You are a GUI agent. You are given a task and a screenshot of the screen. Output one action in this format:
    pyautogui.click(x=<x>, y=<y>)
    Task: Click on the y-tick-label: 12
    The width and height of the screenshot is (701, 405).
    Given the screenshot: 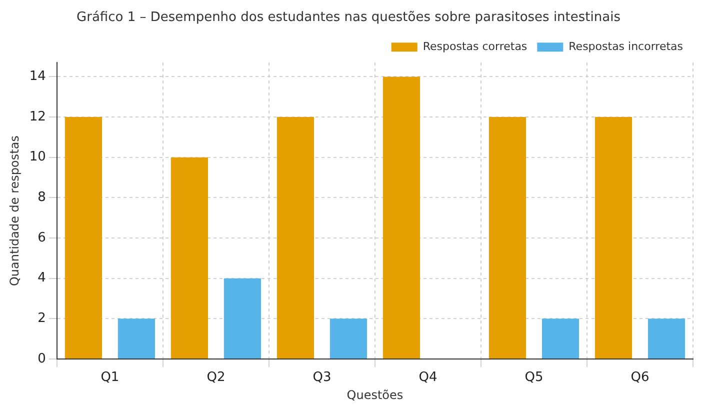 What is the action you would take?
    pyautogui.click(x=37, y=116)
    